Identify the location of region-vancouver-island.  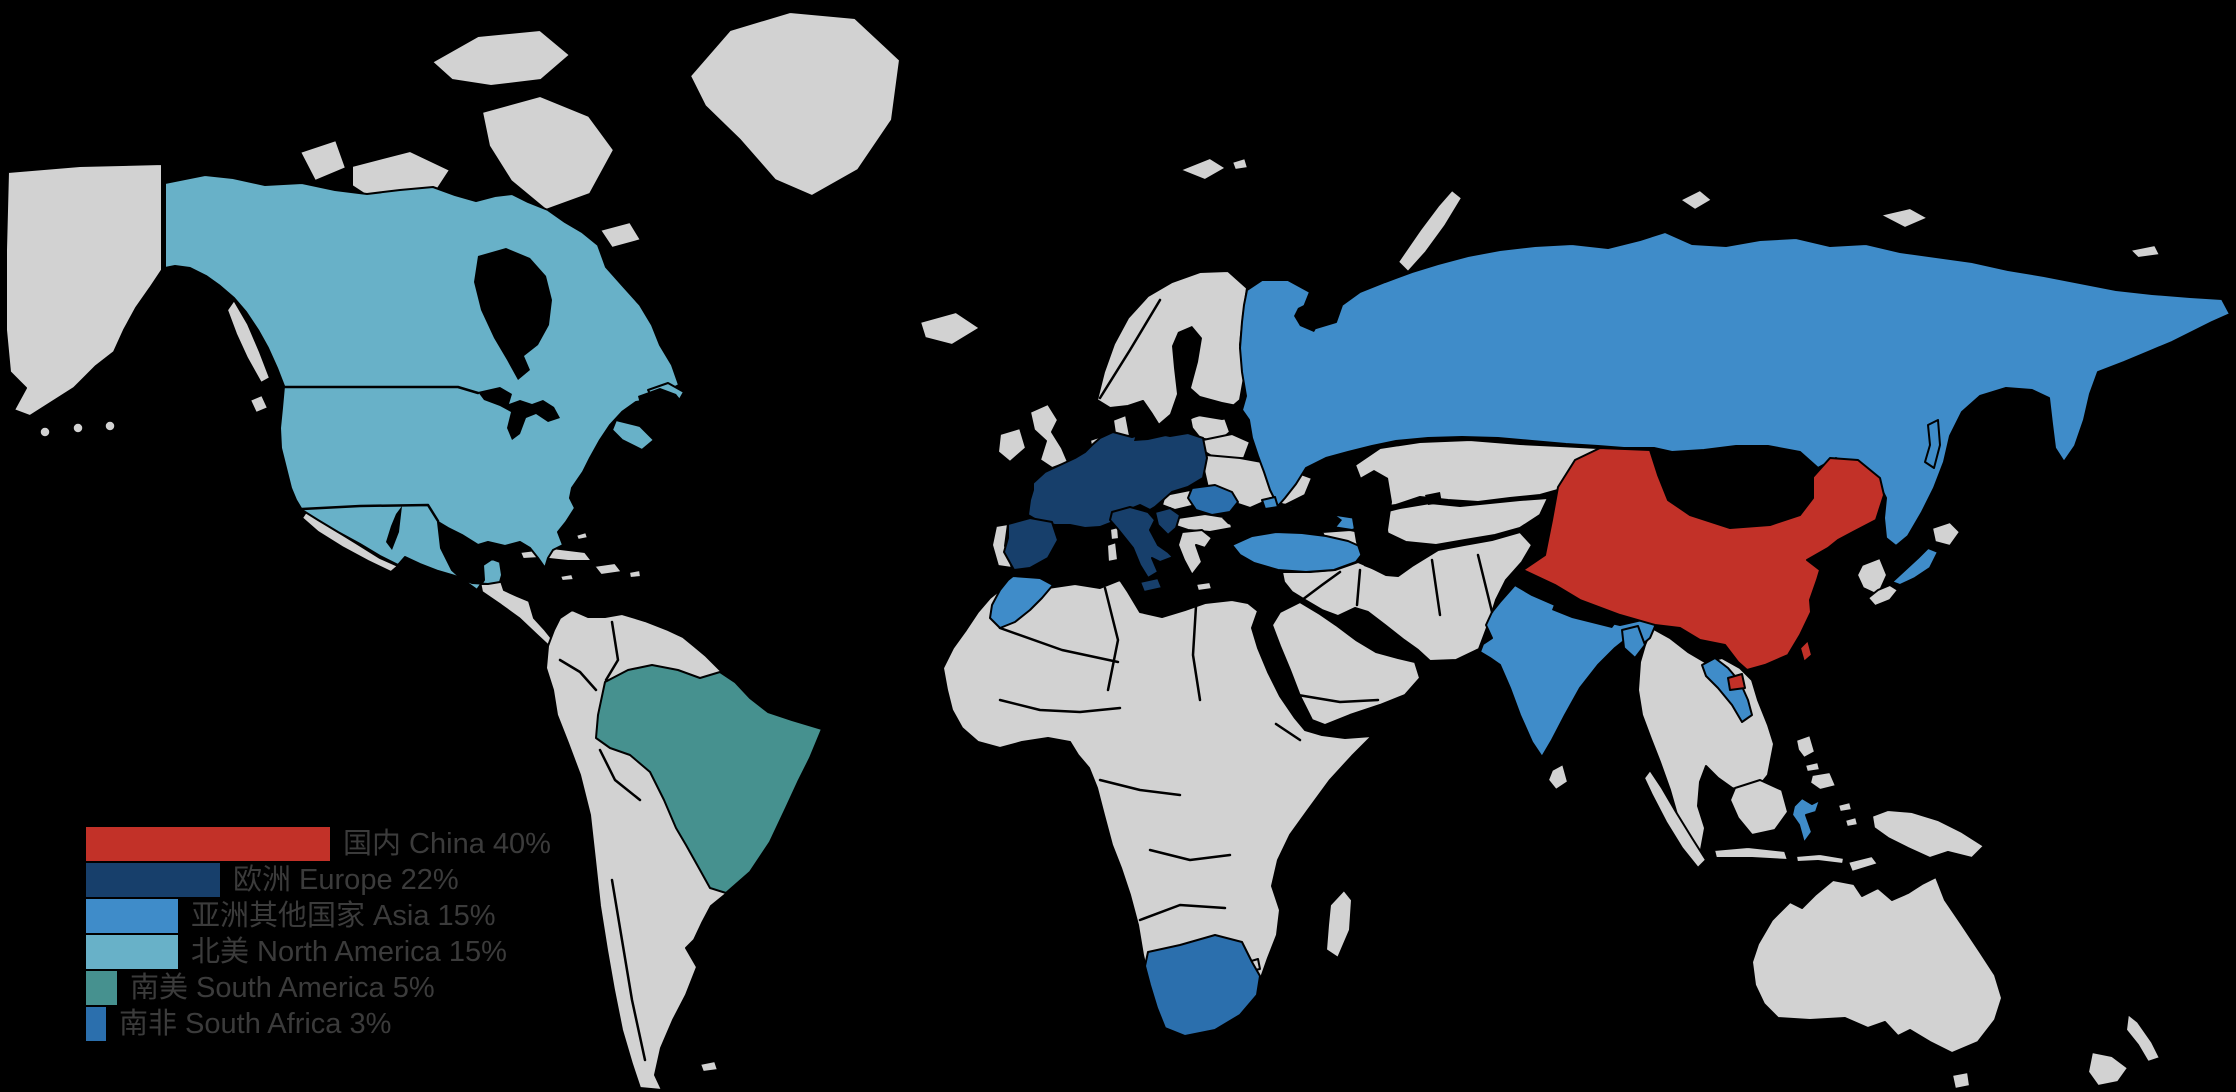
(259, 404).